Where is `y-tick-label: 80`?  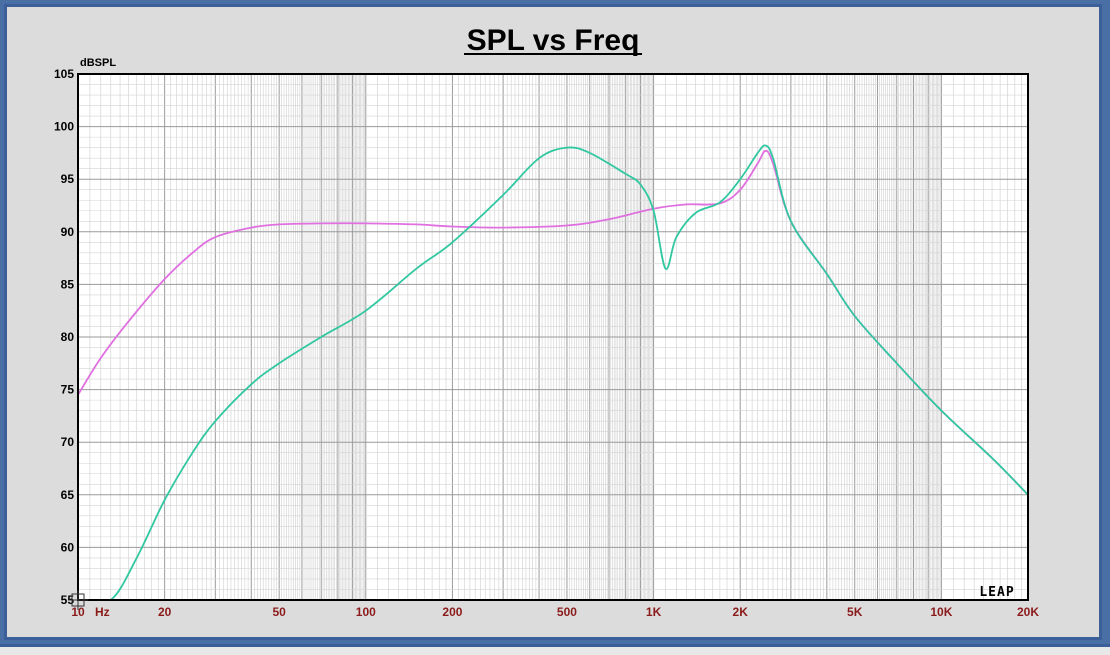
y-tick-label: 80 is located at coordinates (68, 337).